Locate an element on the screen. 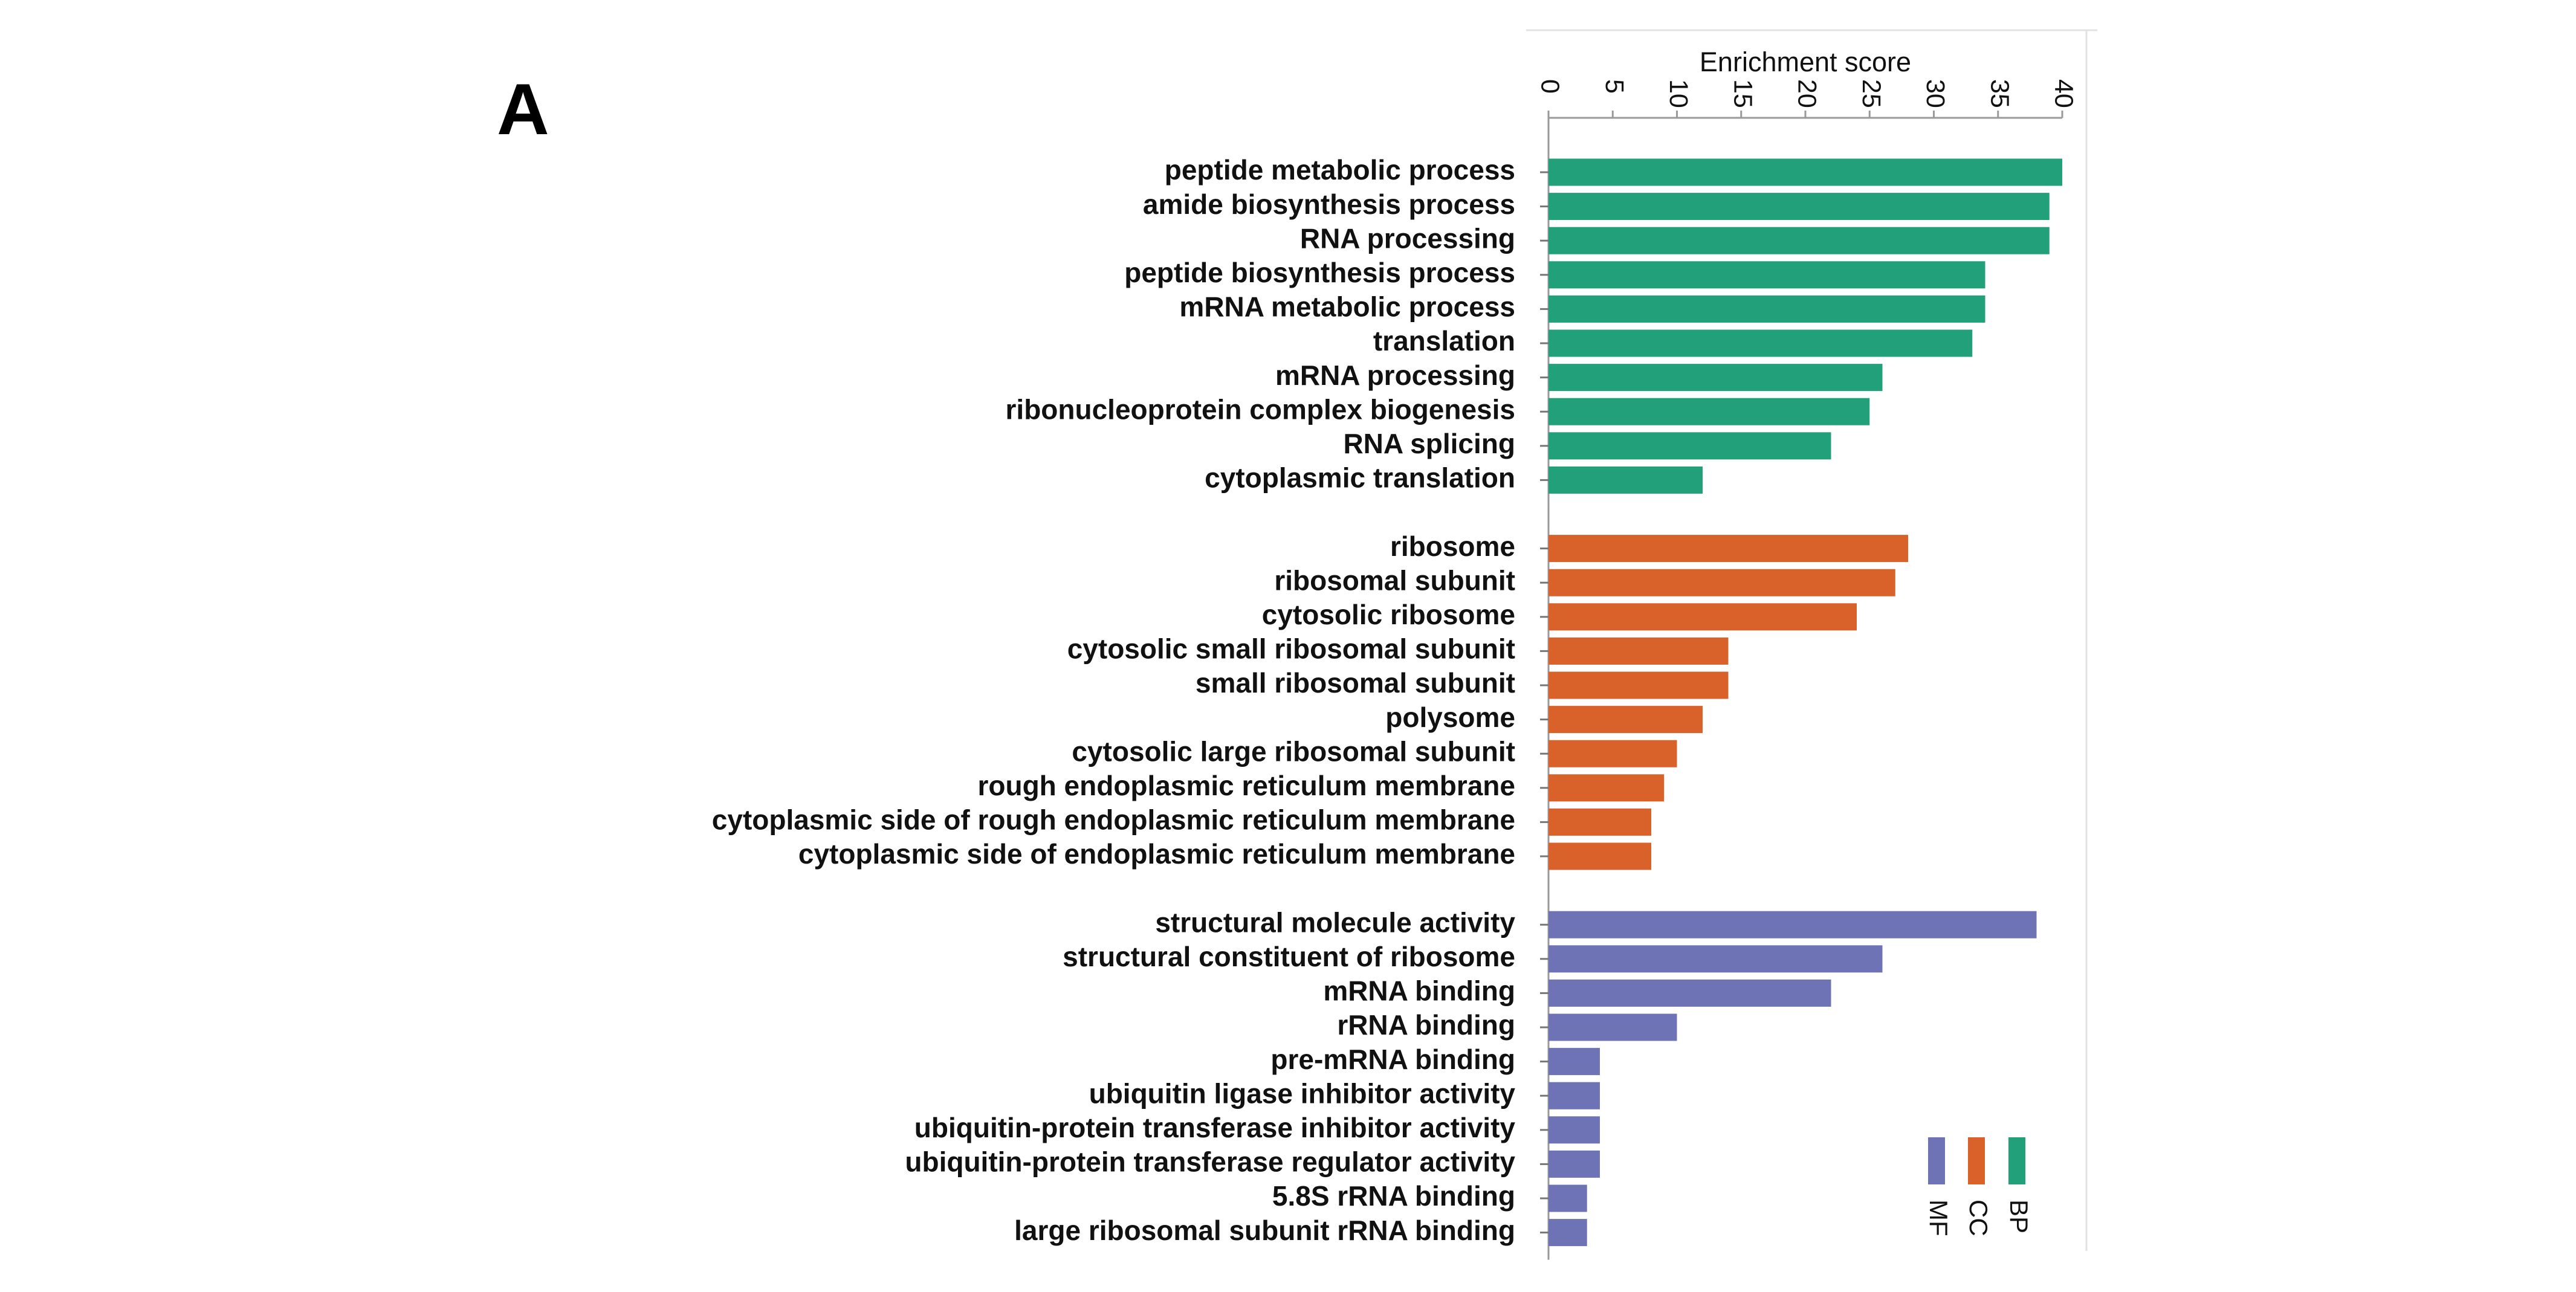 The width and height of the screenshot is (2576, 1292). x-tick-label-15: 15 is located at coordinates (1742, 93).